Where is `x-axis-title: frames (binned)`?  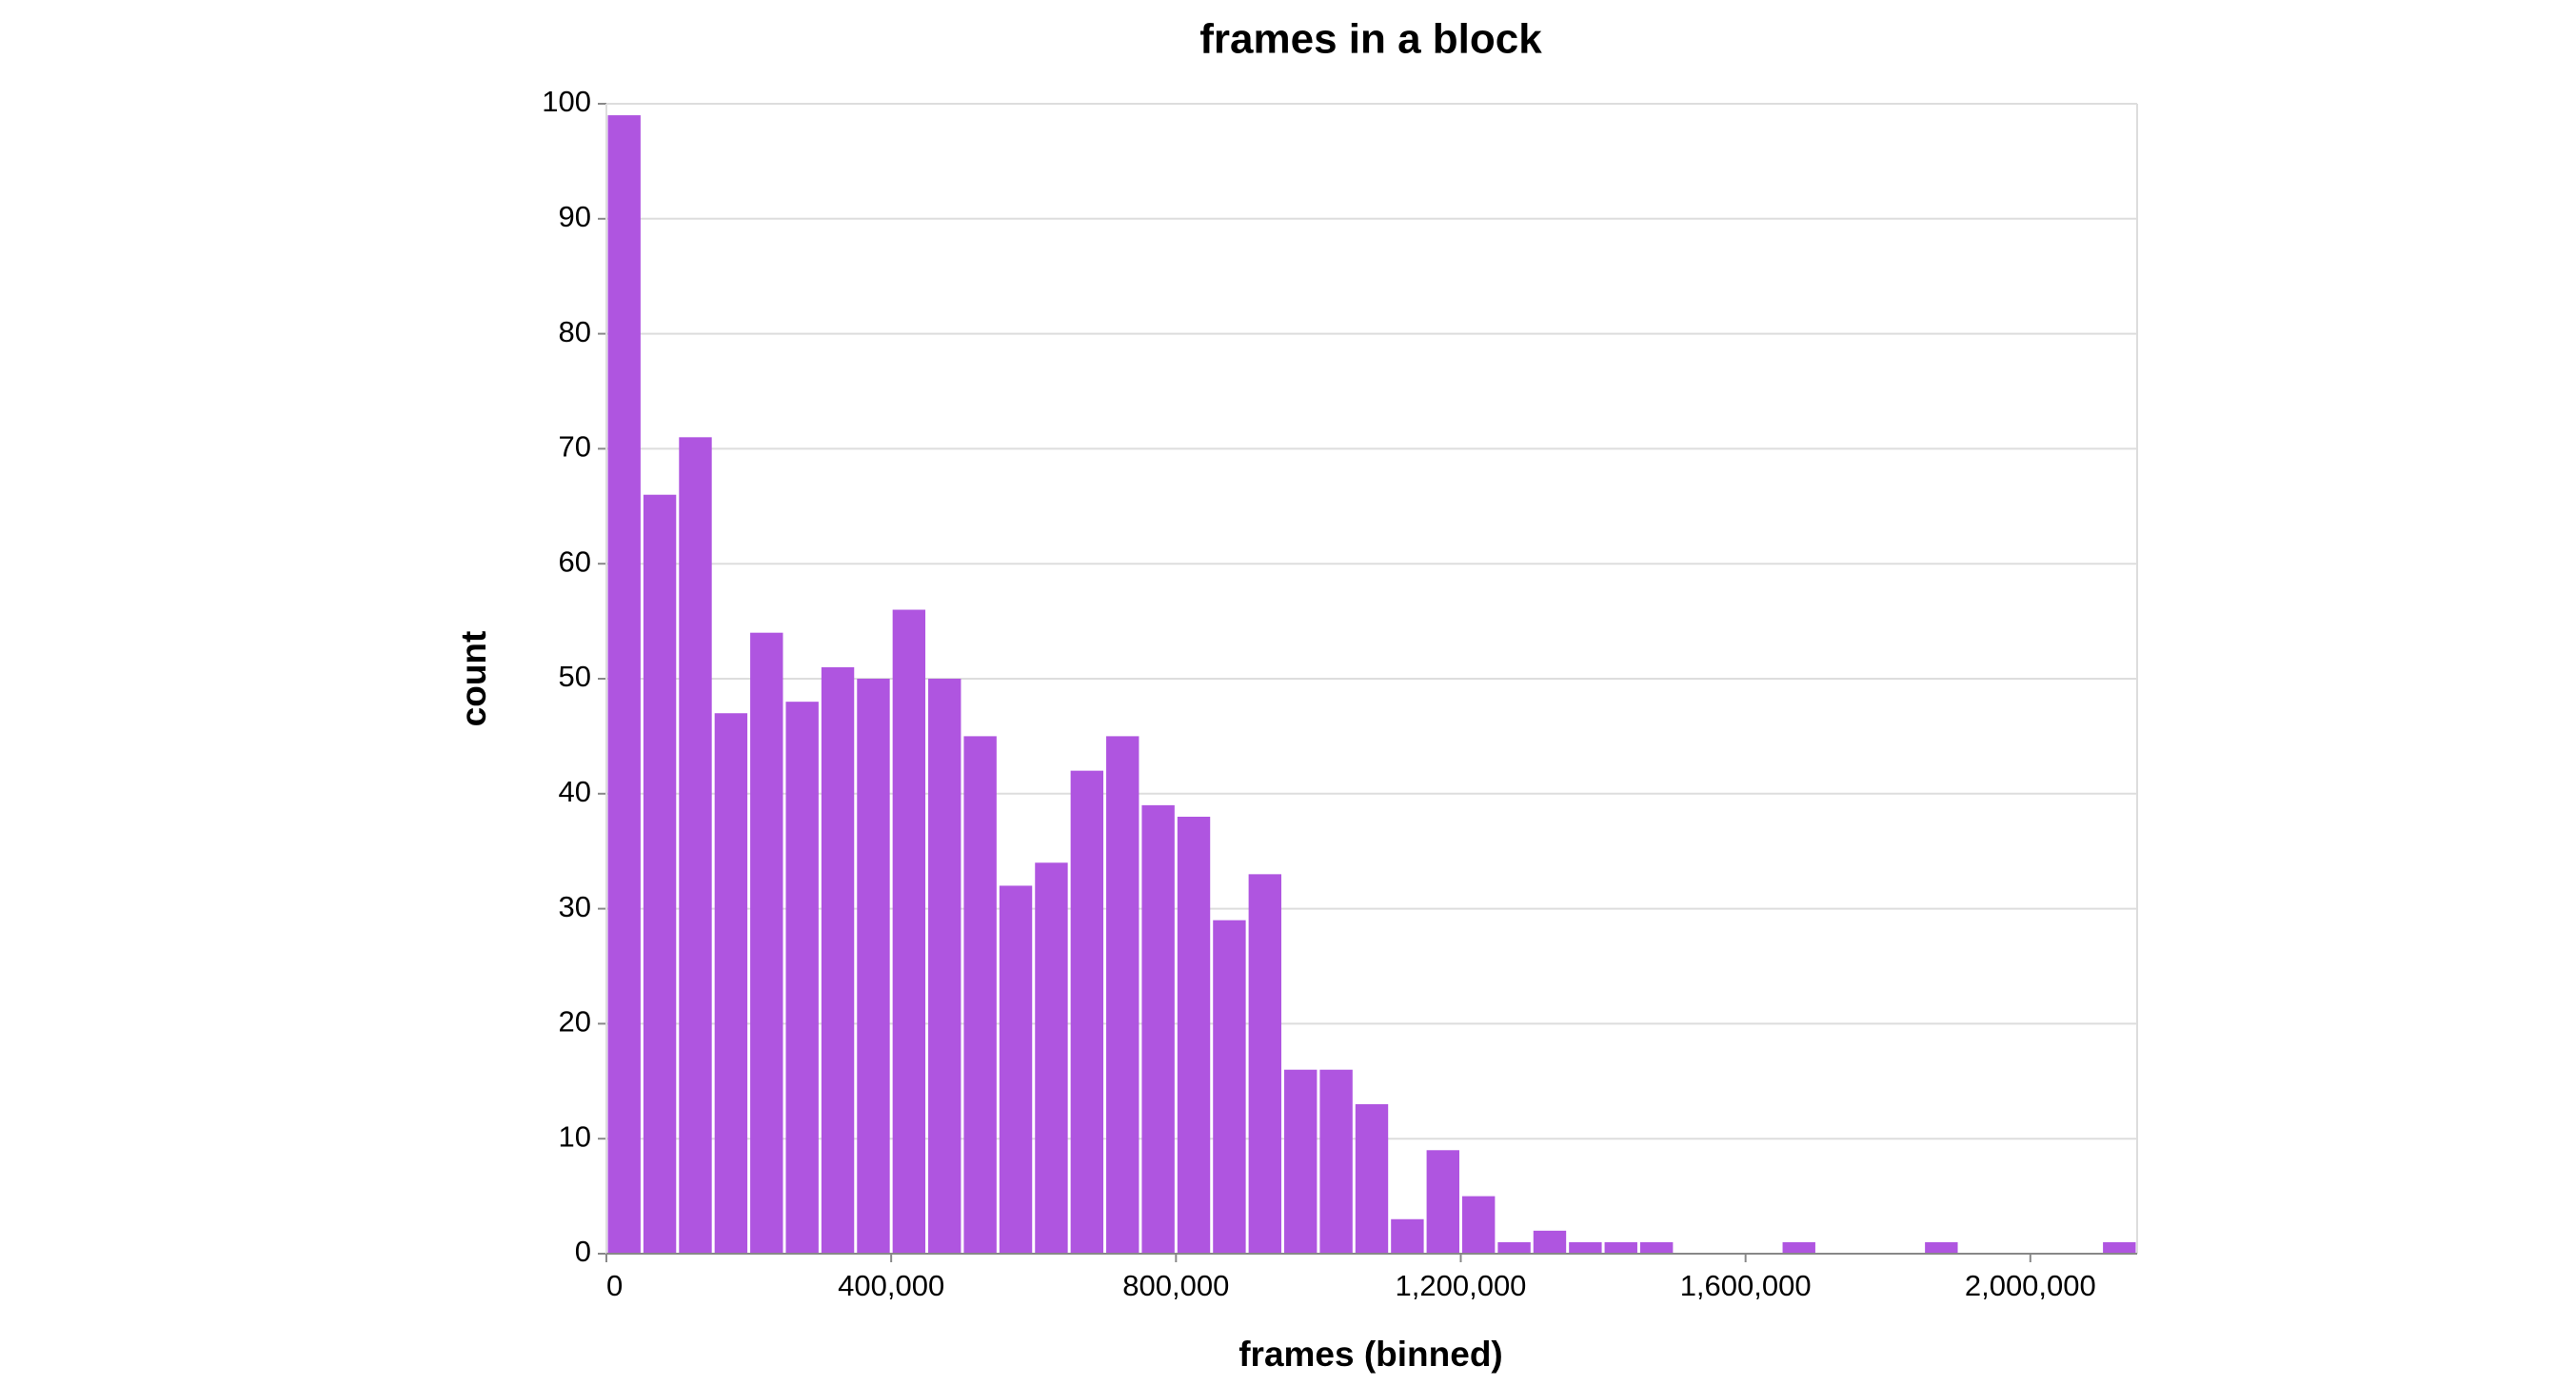
x-axis-title: frames (binned) is located at coordinates (1370, 1354).